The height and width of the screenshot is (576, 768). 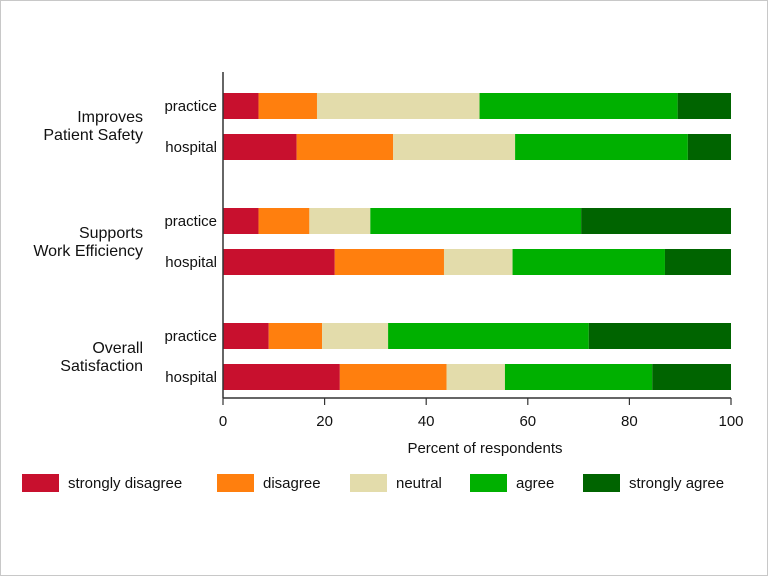 What do you see at coordinates (324, 421) in the screenshot?
I see `x-tick-label: 20` at bounding box center [324, 421].